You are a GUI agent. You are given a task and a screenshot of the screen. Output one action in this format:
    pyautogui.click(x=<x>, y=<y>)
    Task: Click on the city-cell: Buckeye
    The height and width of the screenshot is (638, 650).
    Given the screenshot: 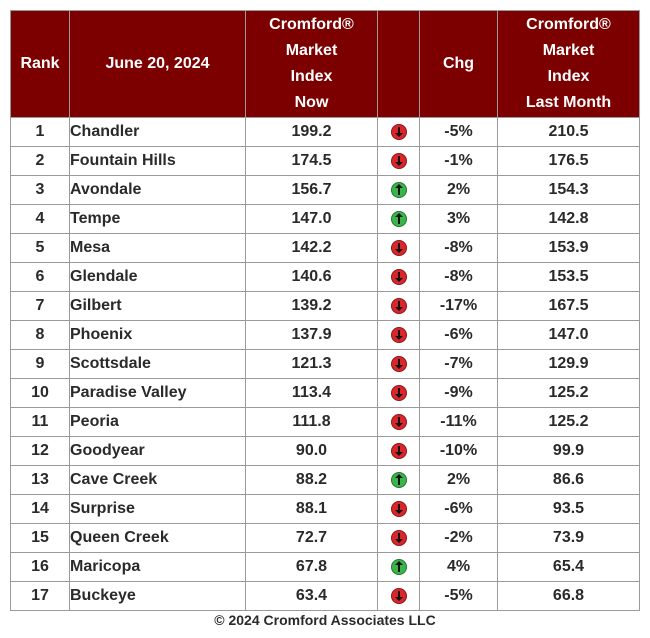 What is the action you would take?
    pyautogui.click(x=157, y=596)
    